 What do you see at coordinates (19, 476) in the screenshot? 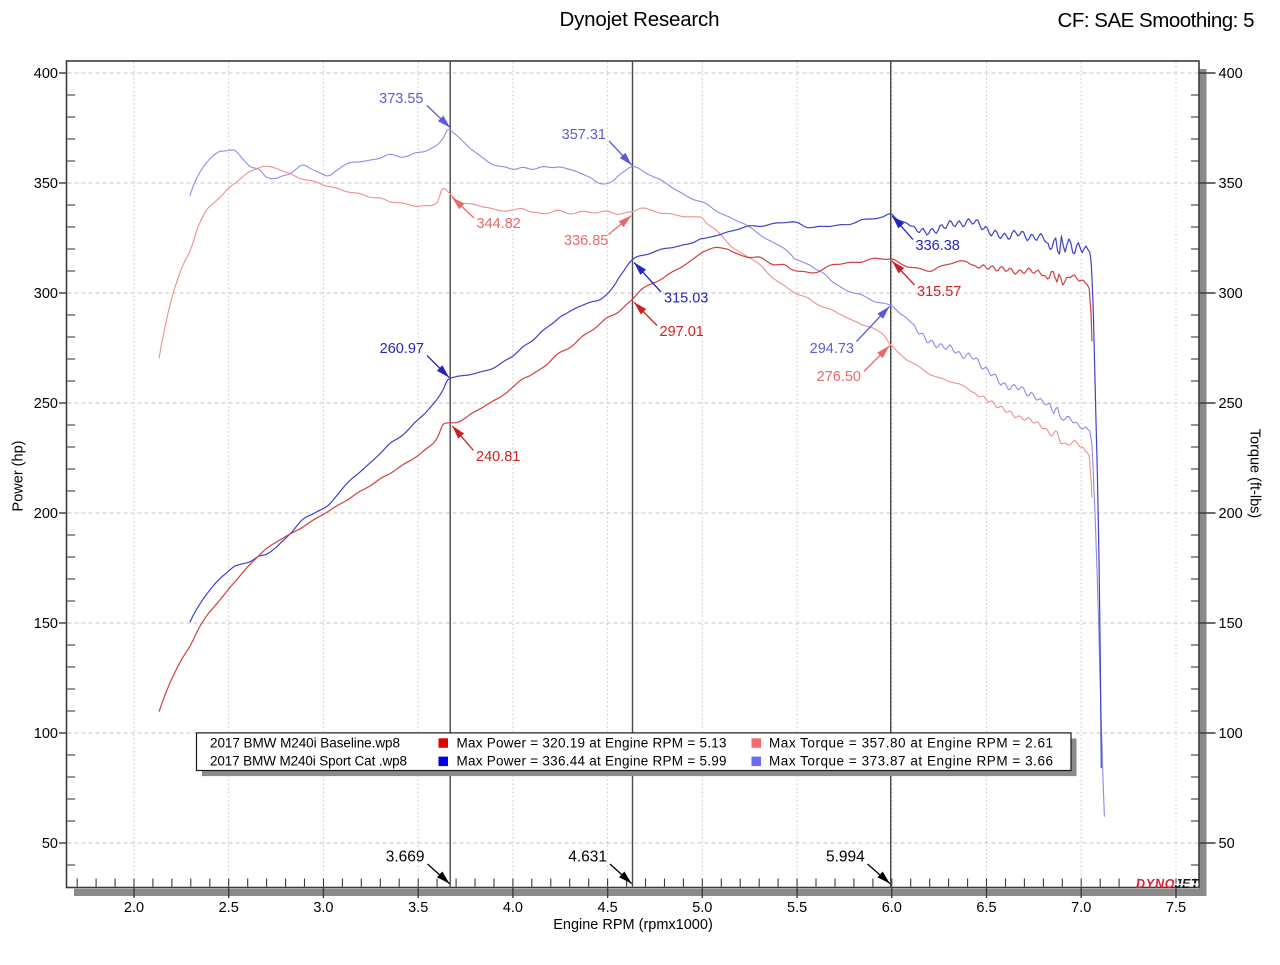
I see `svg-text: Power (hp)` at bounding box center [19, 476].